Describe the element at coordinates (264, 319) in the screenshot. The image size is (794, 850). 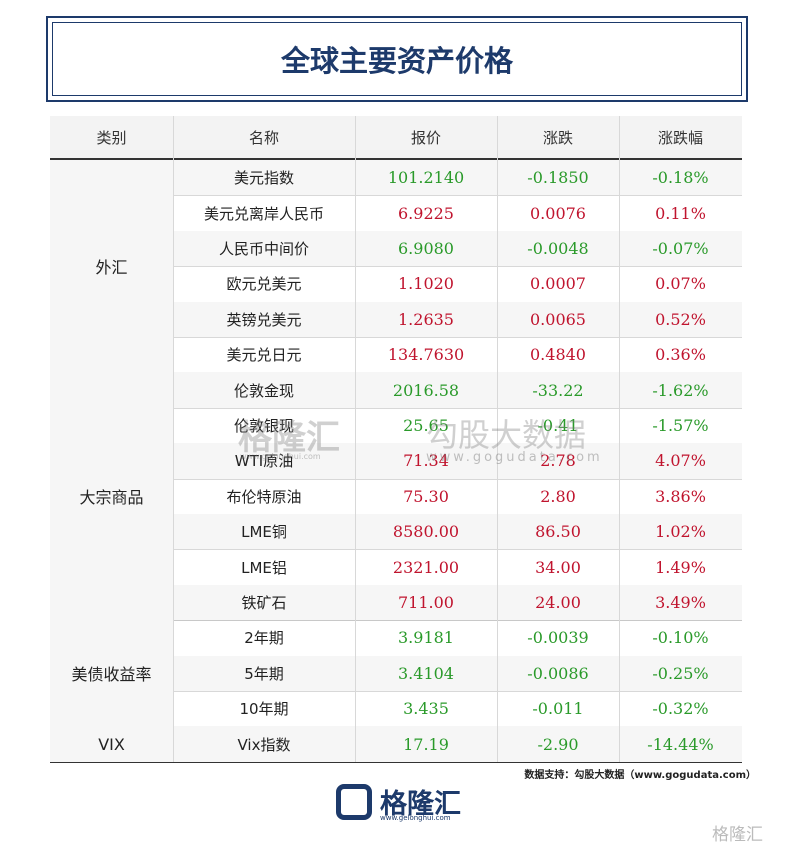
I see `asset-name: 英镑兑美元` at that location.